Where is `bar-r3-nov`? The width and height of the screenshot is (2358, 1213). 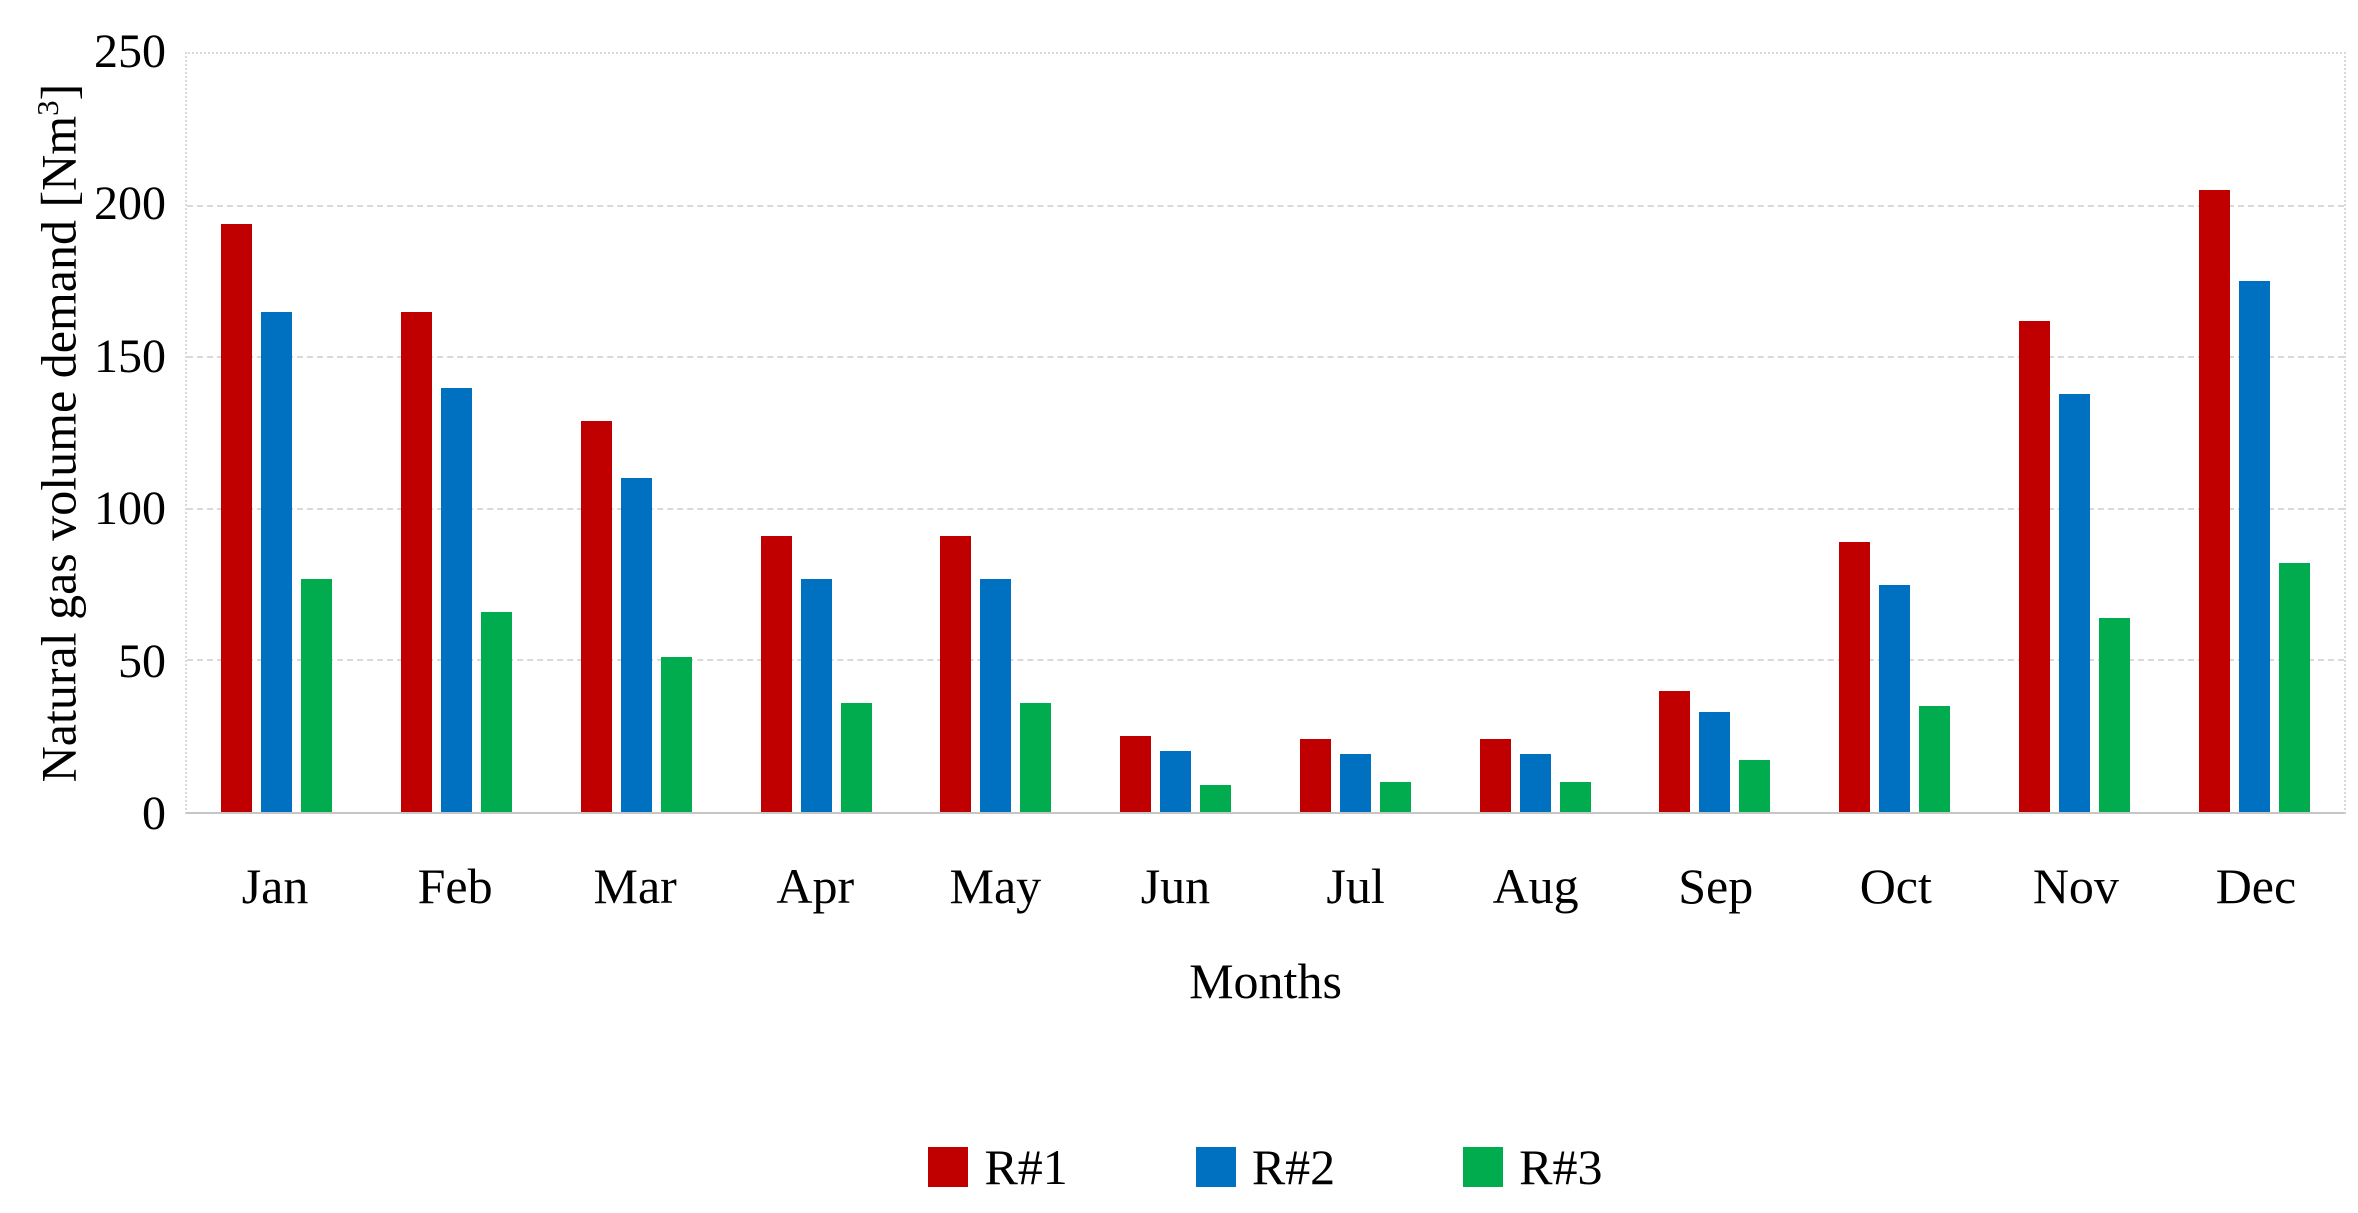
bar-r3-nov is located at coordinates (2114, 714).